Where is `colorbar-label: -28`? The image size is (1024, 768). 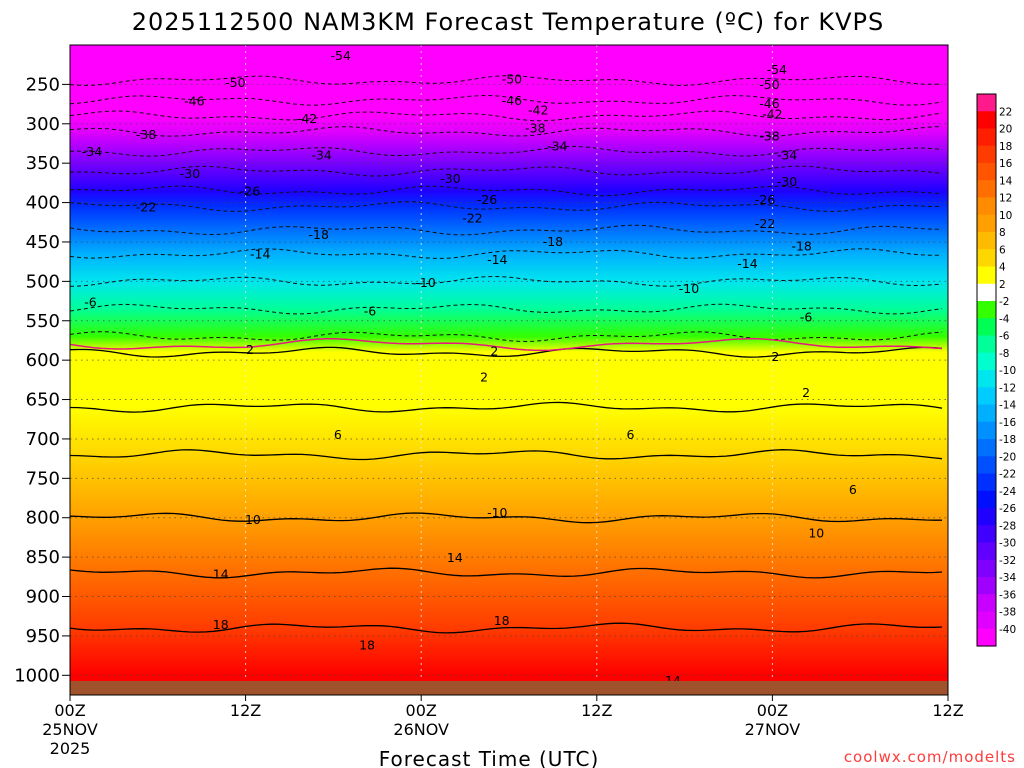
colorbar-label: -28 is located at coordinates (1007, 526).